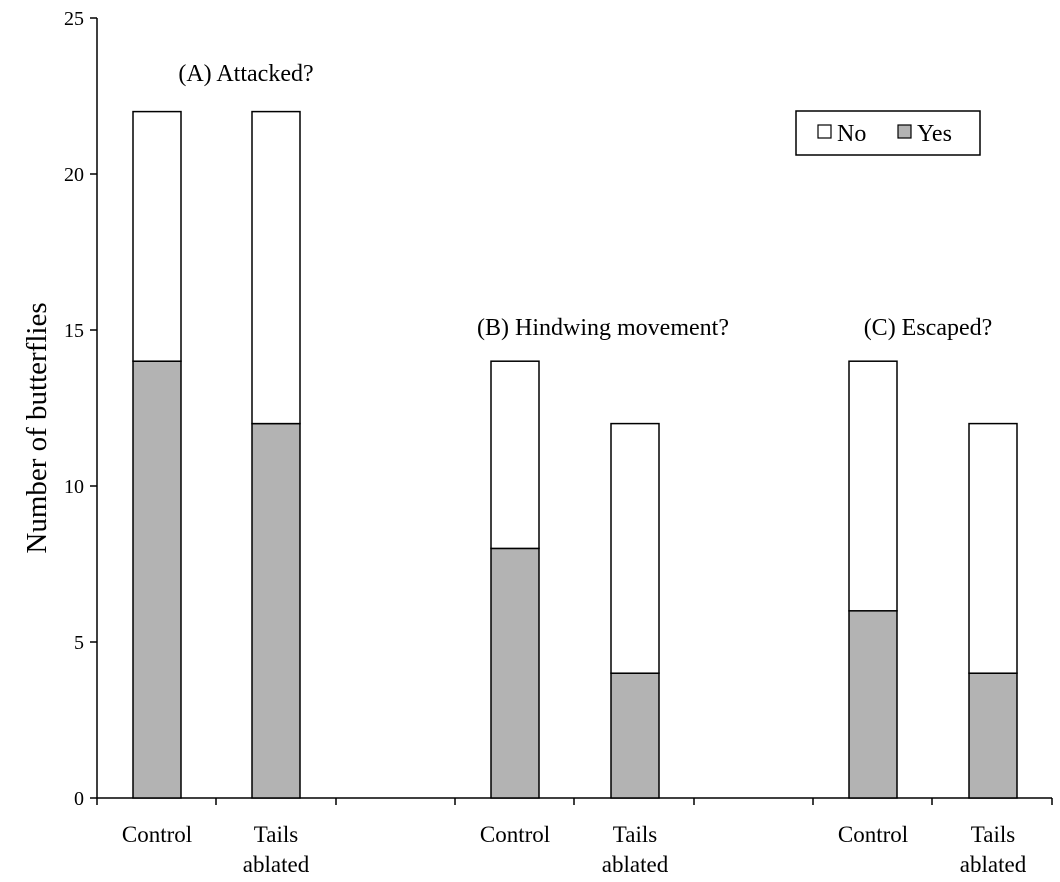  What do you see at coordinates (888, 133) in the screenshot?
I see `legend: No Yes` at bounding box center [888, 133].